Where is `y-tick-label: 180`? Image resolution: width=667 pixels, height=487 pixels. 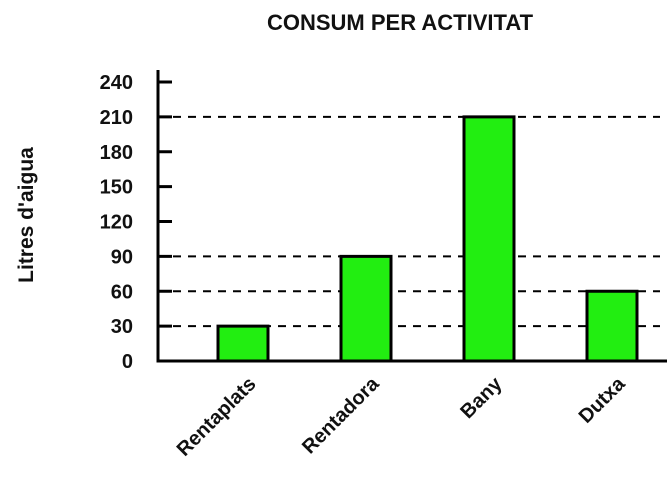
y-tick-label: 180 is located at coordinates (116, 153).